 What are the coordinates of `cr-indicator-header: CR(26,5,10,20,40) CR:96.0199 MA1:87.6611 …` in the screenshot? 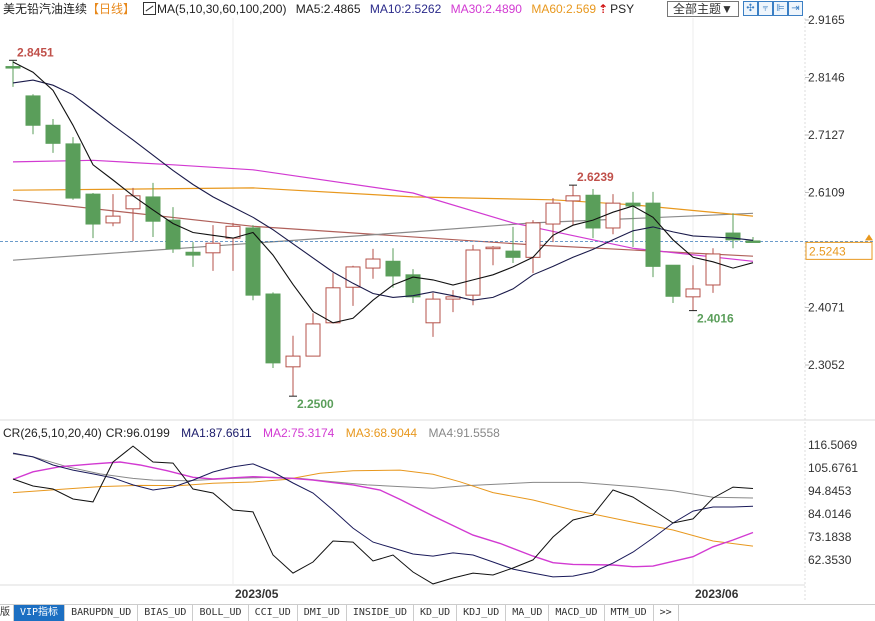 It's located at (255, 433).